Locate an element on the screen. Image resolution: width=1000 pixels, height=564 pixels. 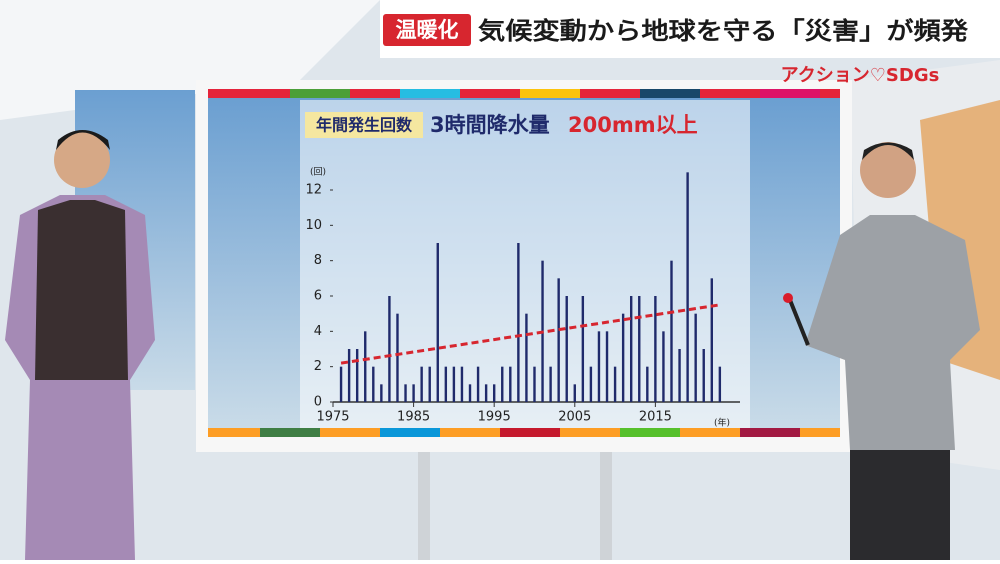
header-tag: 温暖化 is located at coordinates (427, 30).